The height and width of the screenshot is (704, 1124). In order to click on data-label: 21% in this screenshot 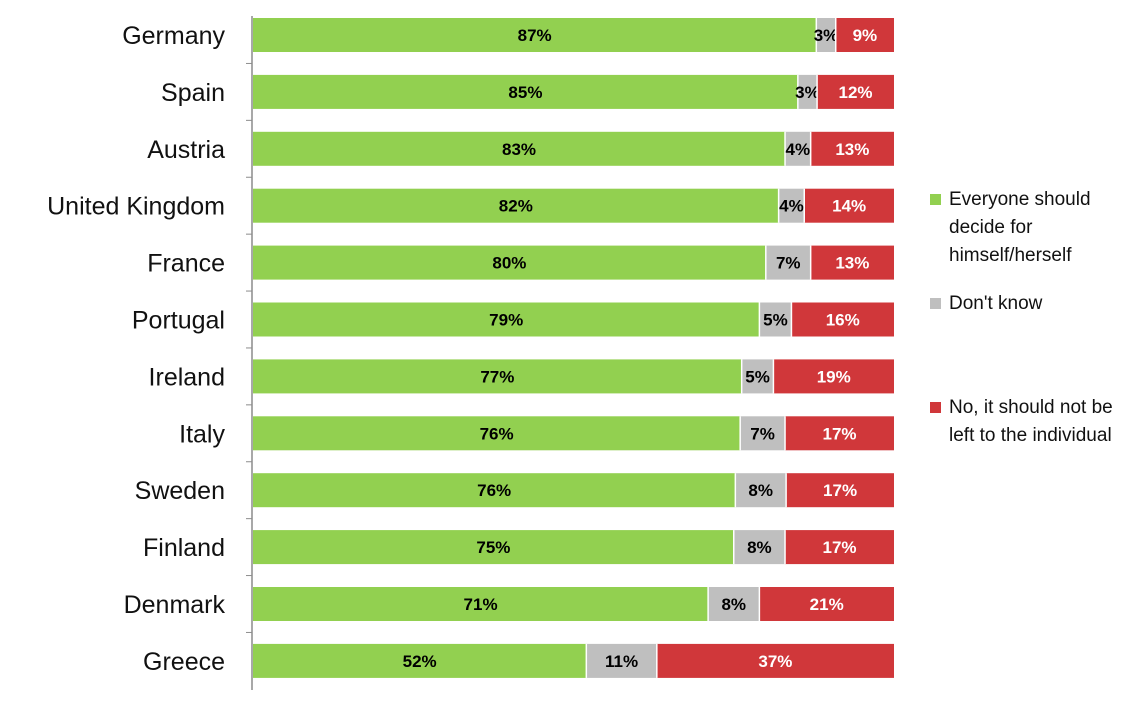, I will do `click(827, 604)`.